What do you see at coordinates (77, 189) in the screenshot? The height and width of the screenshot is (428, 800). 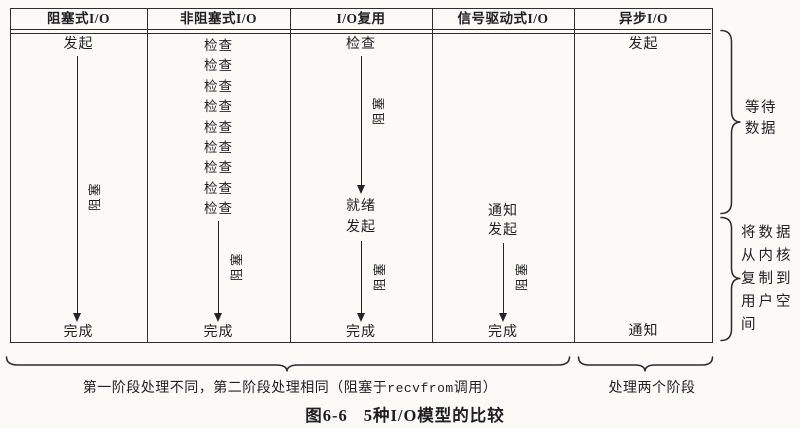 I see `blocking-arrow-down` at bounding box center [77, 189].